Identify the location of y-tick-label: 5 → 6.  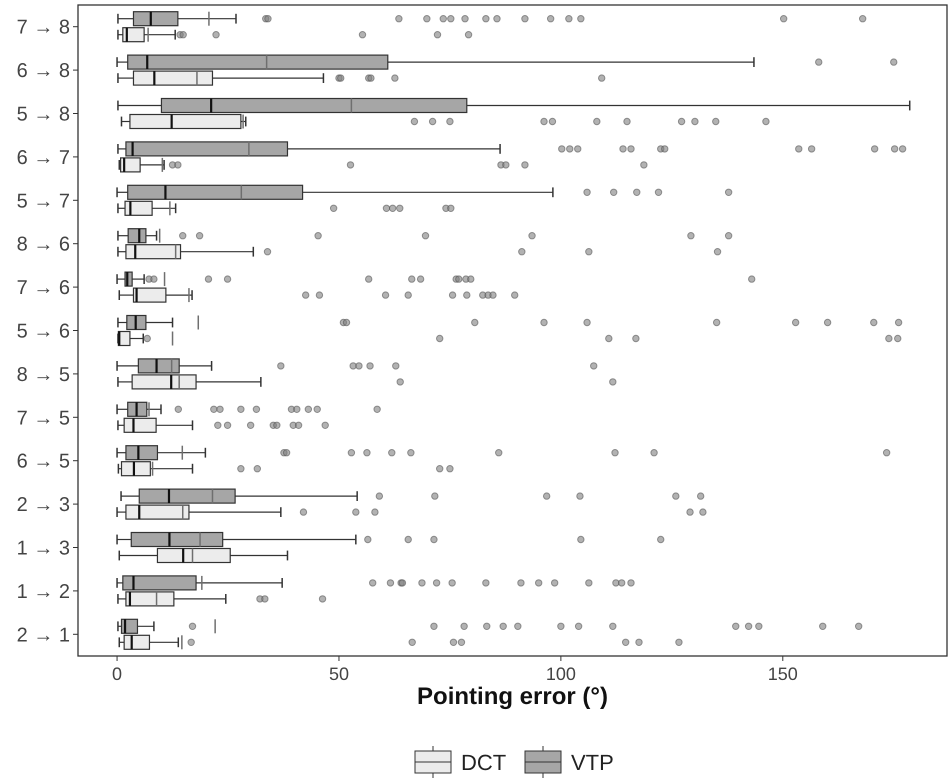
(43, 331).